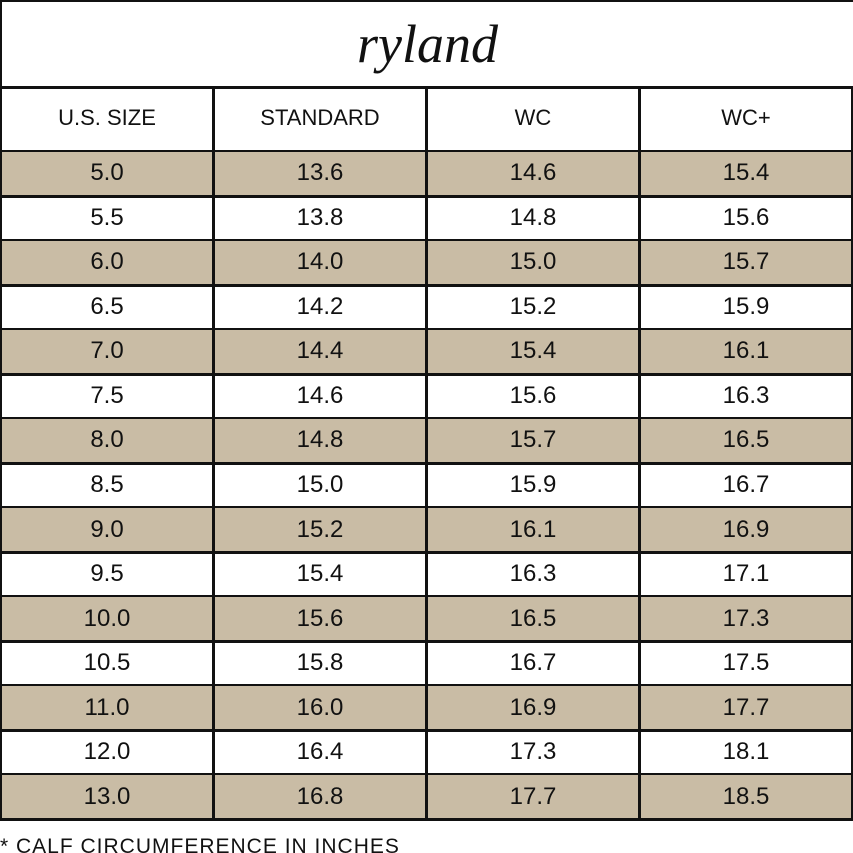 This screenshot has height=853, width=853. Describe the element at coordinates (745, 118) in the screenshot. I see `cell: WC+` at that location.